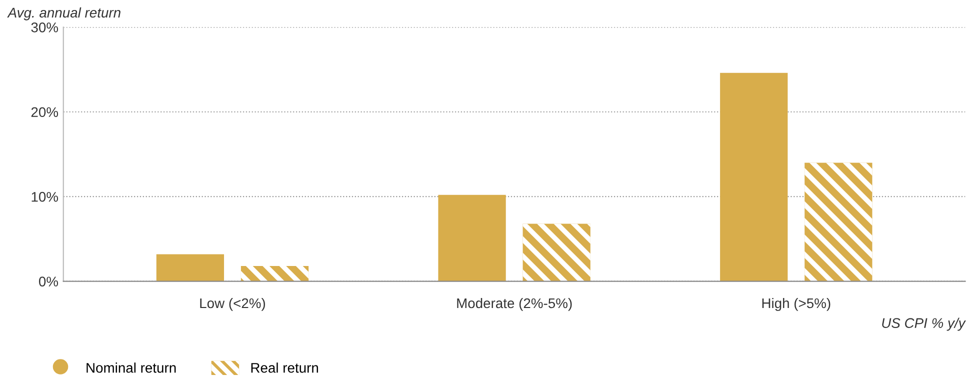 This screenshot has height=388, width=975. Describe the element at coordinates (514, 304) in the screenshot. I see `x-tick-label: Moderate (2%-5%)` at that location.